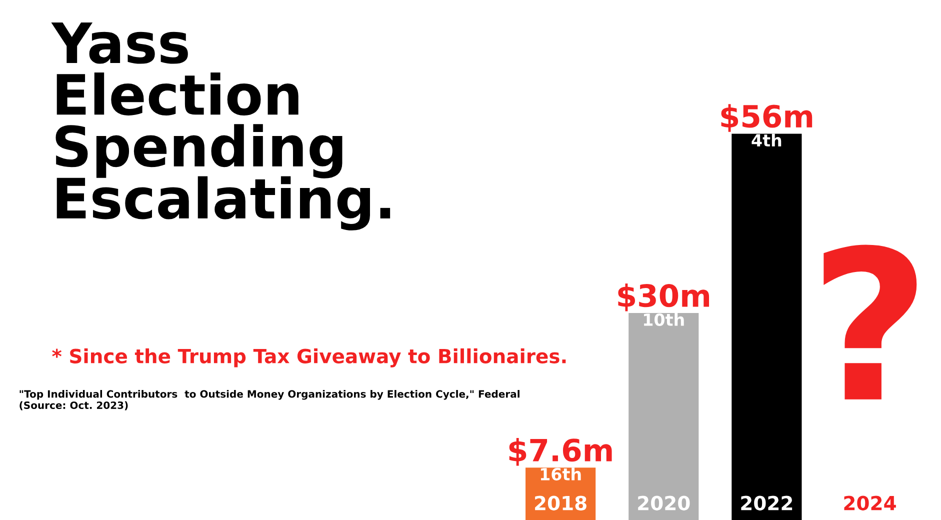 This screenshot has height=520, width=941. Describe the element at coordinates (664, 297) in the screenshot. I see `data-label: $30m` at that location.